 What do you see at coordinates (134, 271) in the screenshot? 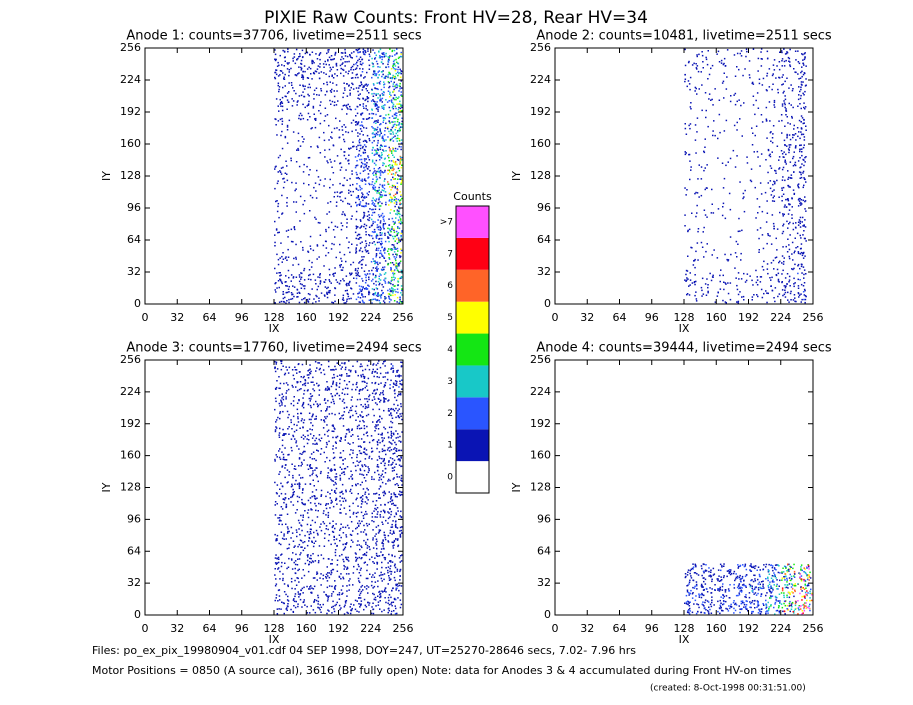
I see `y-tick-label: 32` at bounding box center [134, 271].